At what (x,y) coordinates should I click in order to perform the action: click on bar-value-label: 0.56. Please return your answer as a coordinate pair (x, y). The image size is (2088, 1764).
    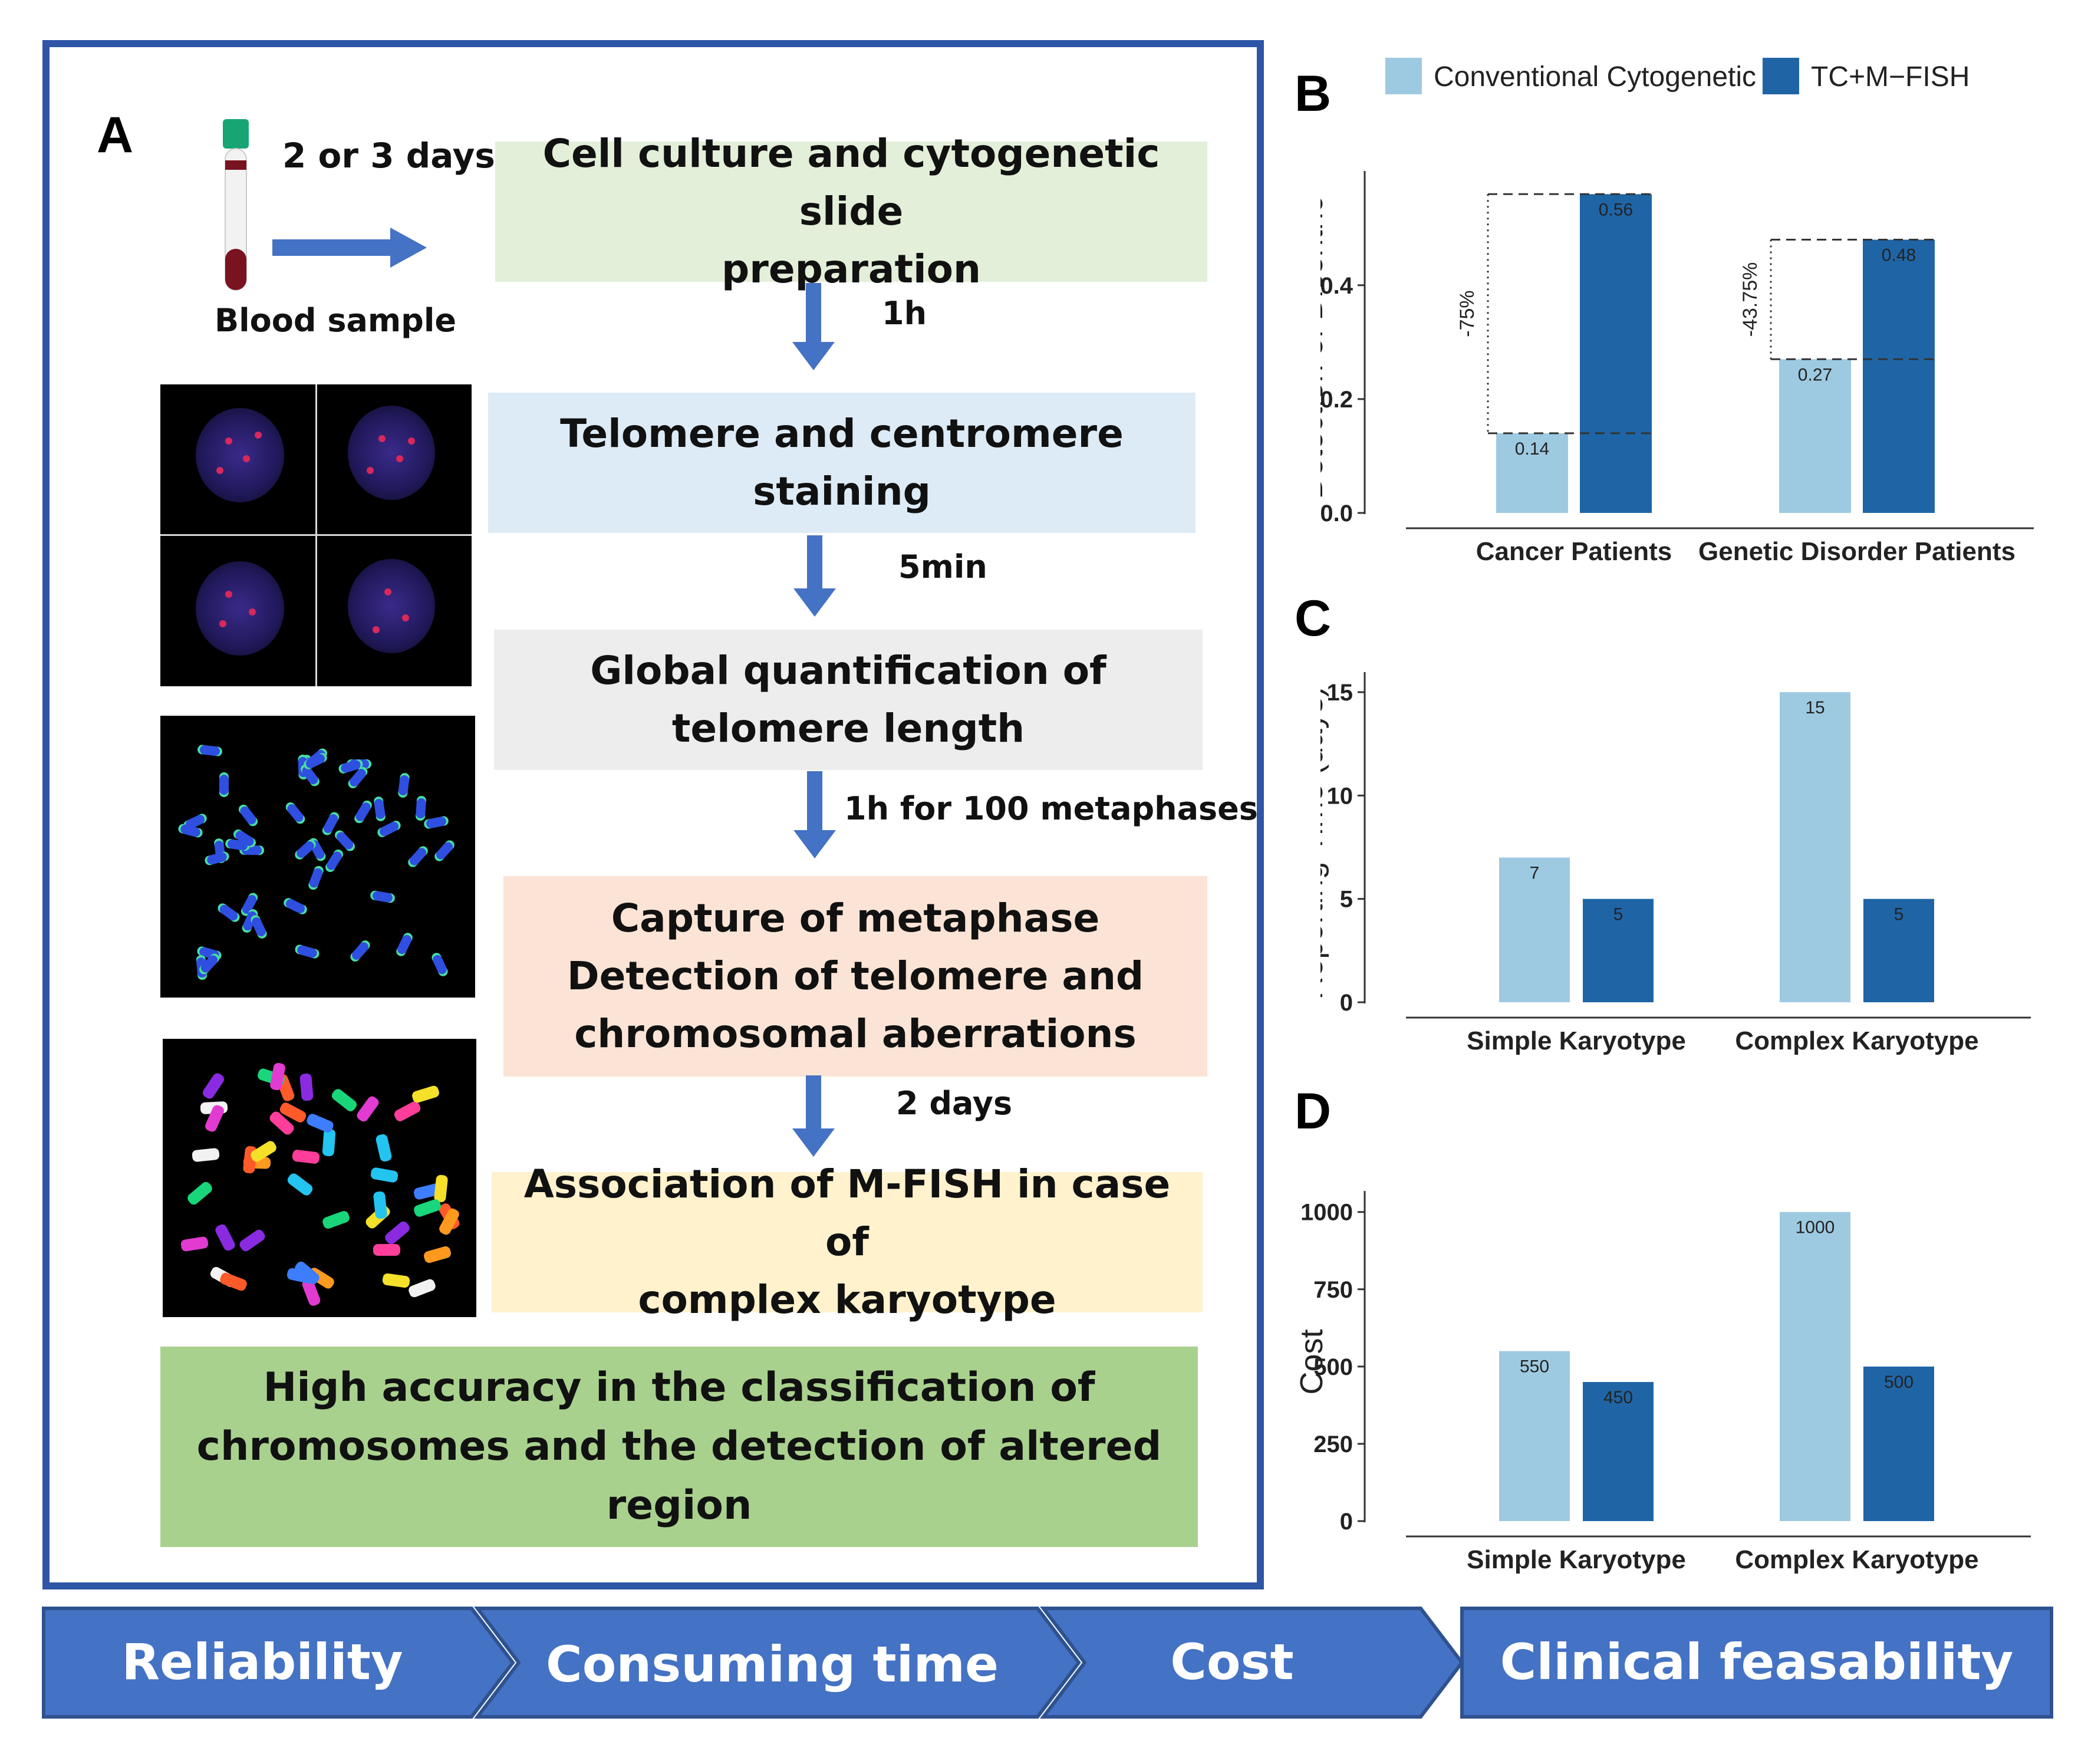
    Looking at the image, I should click on (1616, 209).